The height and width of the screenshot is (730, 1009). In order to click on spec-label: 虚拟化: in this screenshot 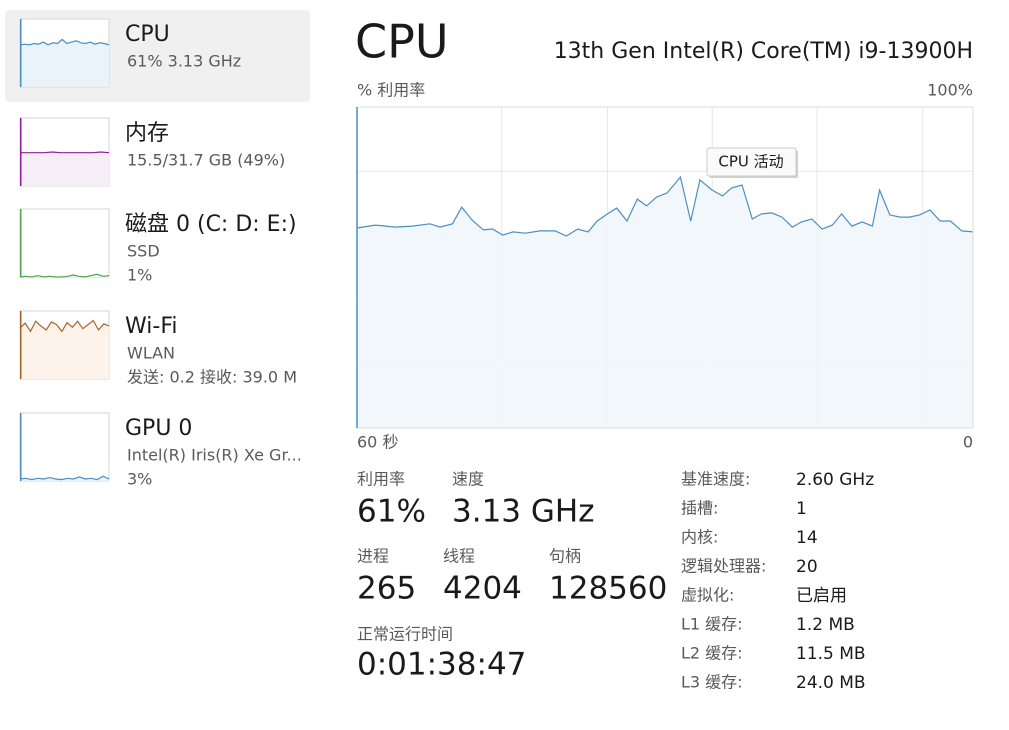, I will do `click(707, 595)`.